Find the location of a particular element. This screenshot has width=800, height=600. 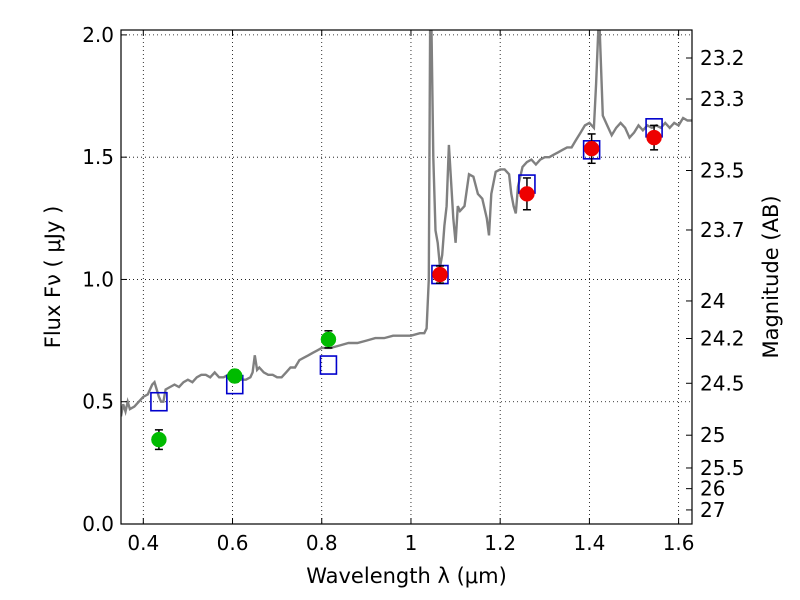

x-axis-label: Wavelength λ (μm) is located at coordinates (406, 576).